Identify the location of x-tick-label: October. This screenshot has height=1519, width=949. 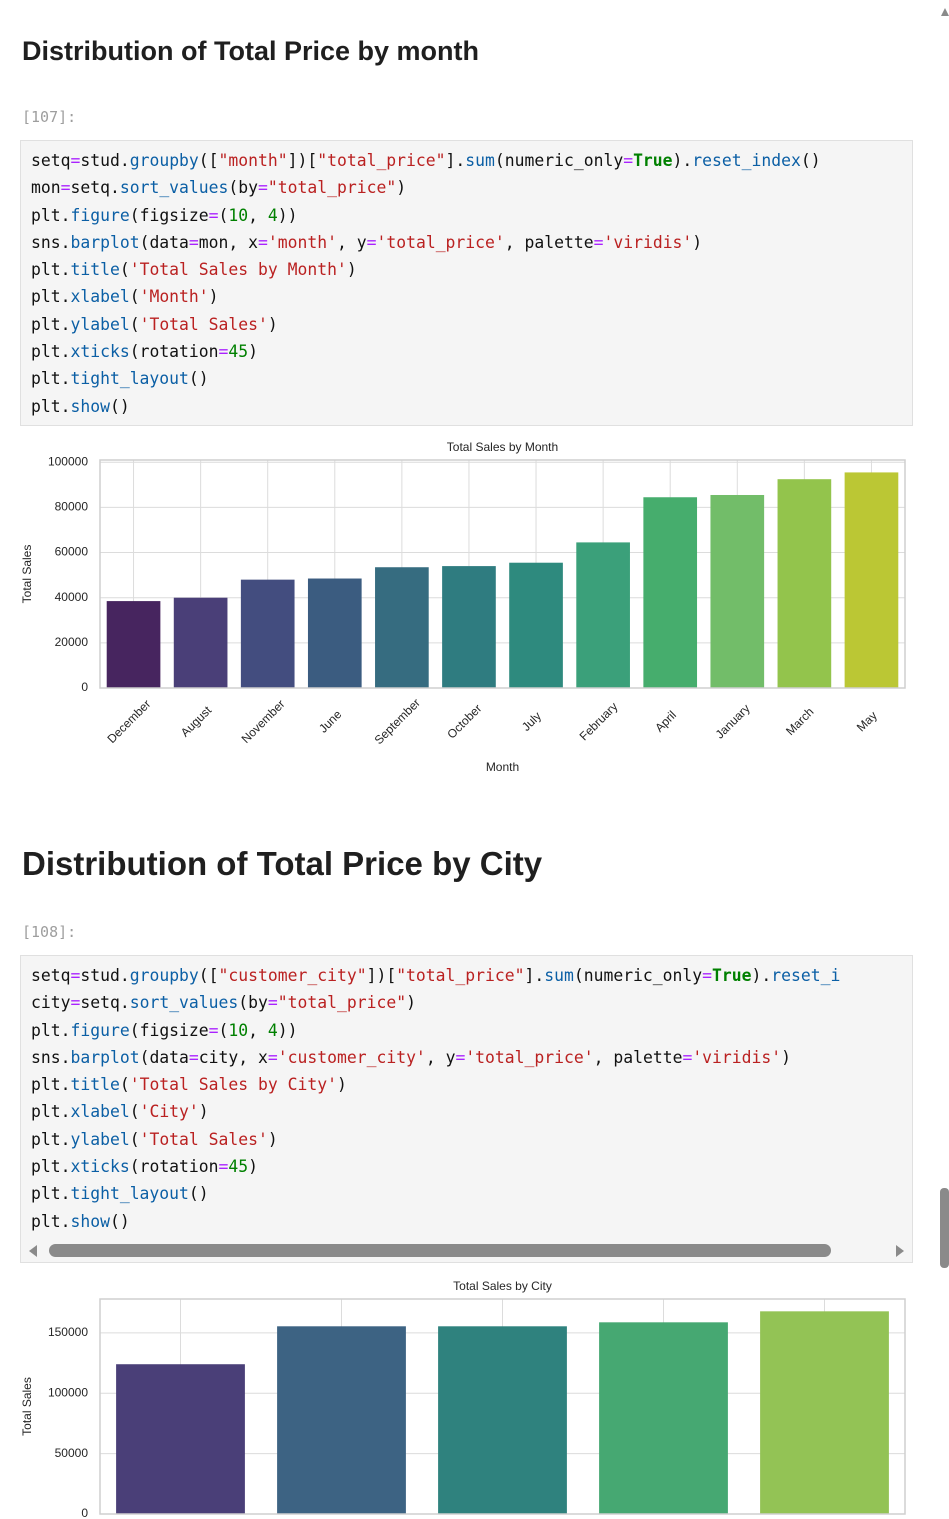
(464, 721).